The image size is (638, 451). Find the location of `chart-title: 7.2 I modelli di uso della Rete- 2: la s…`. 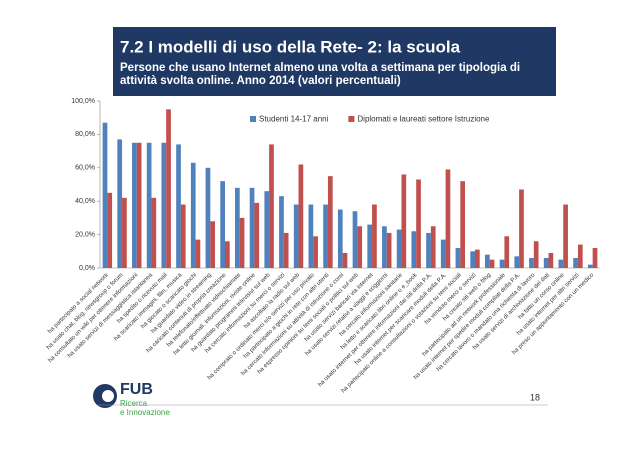

chart-title: 7.2 I modelli di uso della Rete- 2: la s… is located at coordinates (290, 46).